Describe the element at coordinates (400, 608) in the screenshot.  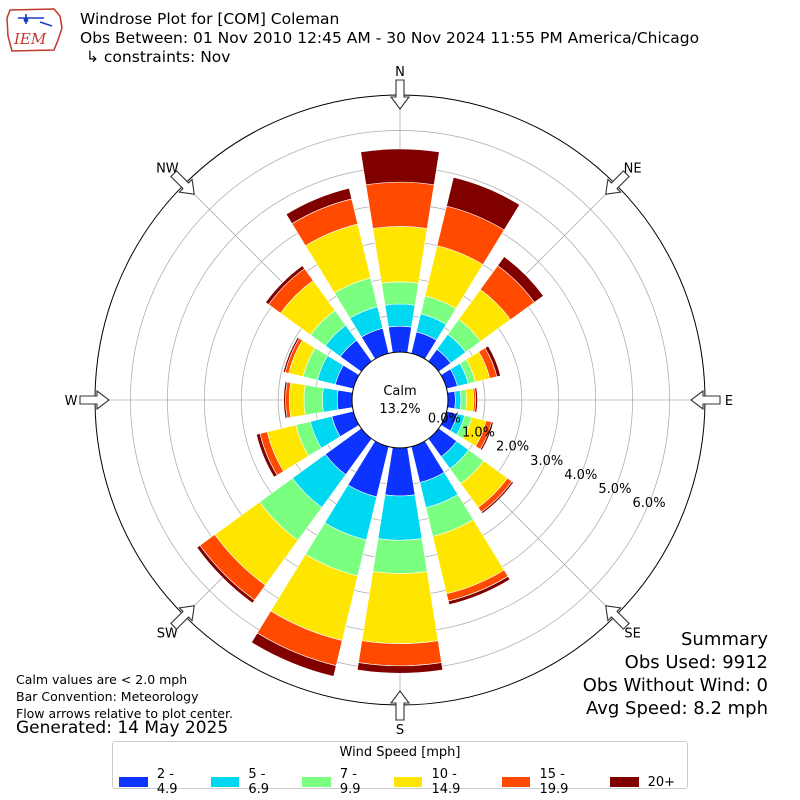
I see `bar-s-bin4` at that location.